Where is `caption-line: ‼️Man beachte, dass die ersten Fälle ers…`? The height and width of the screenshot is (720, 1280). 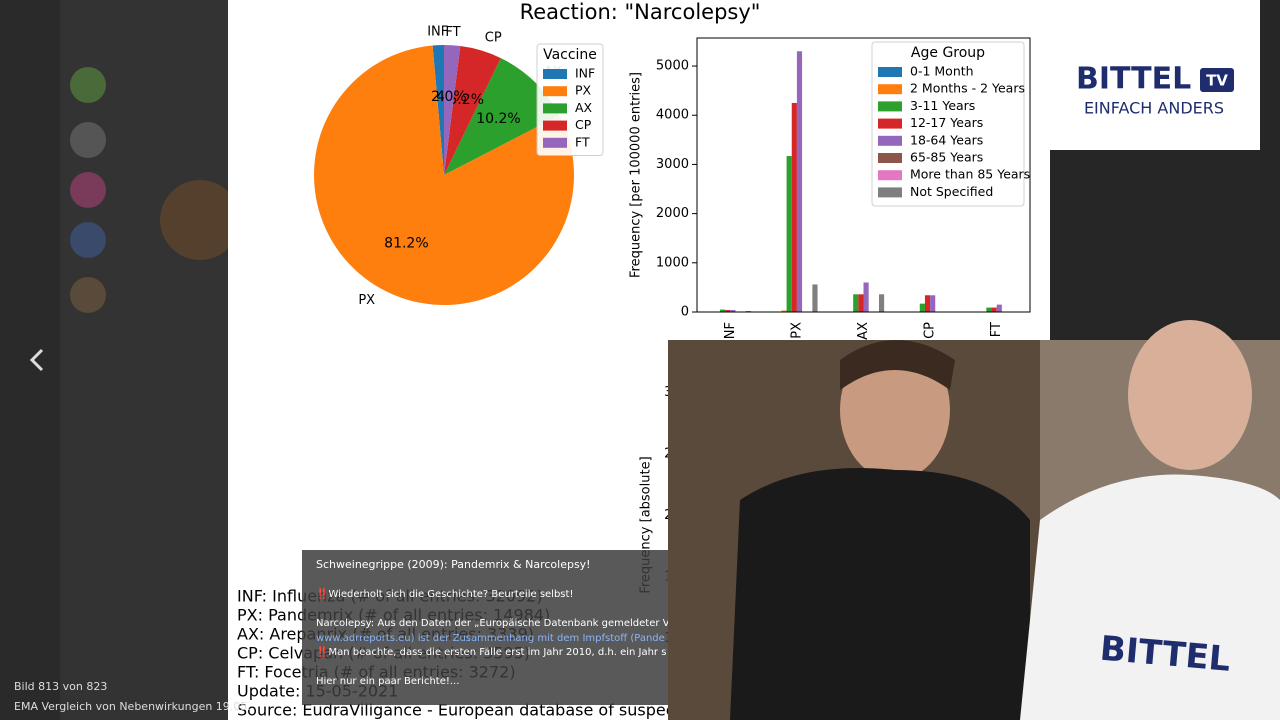
caption-line: ‼️Man beachte, dass die ersten Fälle ers… is located at coordinates (491, 651).